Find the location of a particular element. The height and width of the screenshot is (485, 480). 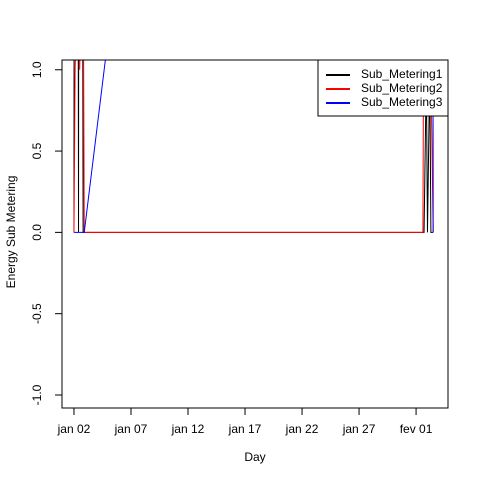

y-axis-label: Energy Sub Metering is located at coordinates (11, 232).